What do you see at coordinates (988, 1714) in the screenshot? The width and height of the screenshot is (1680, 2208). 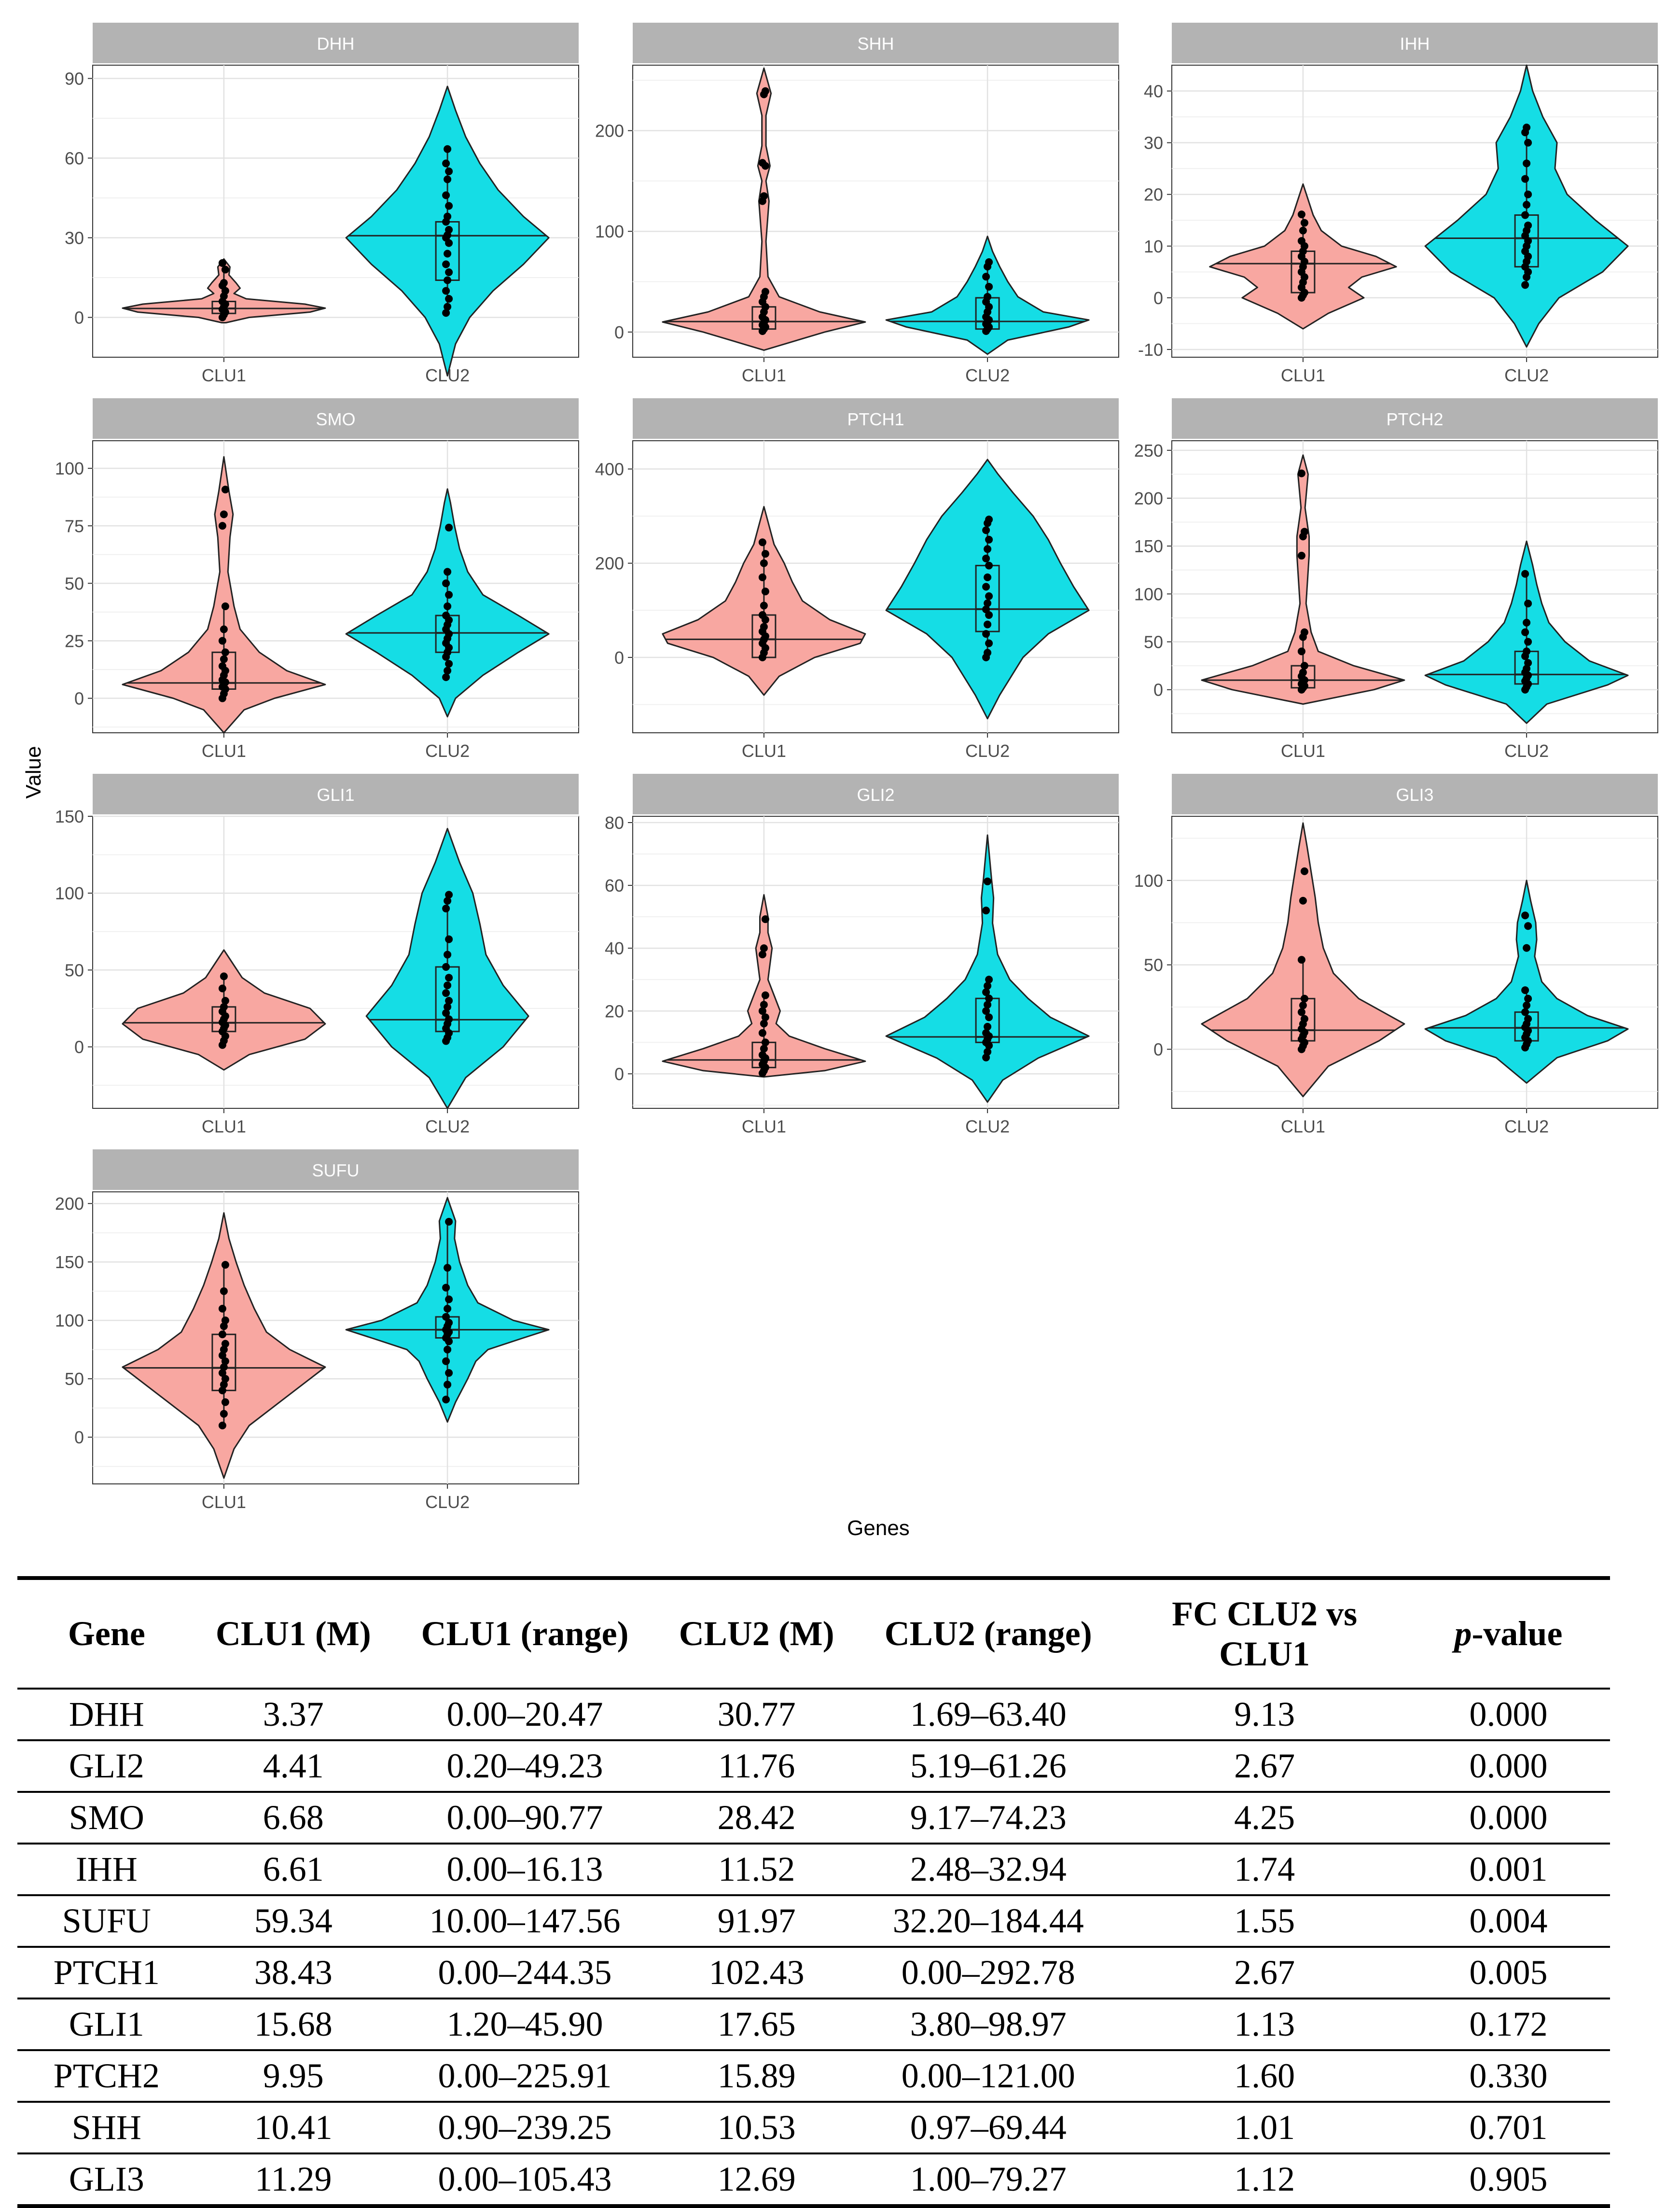 I see `cell-clu2-range: 1.69–63.40` at bounding box center [988, 1714].